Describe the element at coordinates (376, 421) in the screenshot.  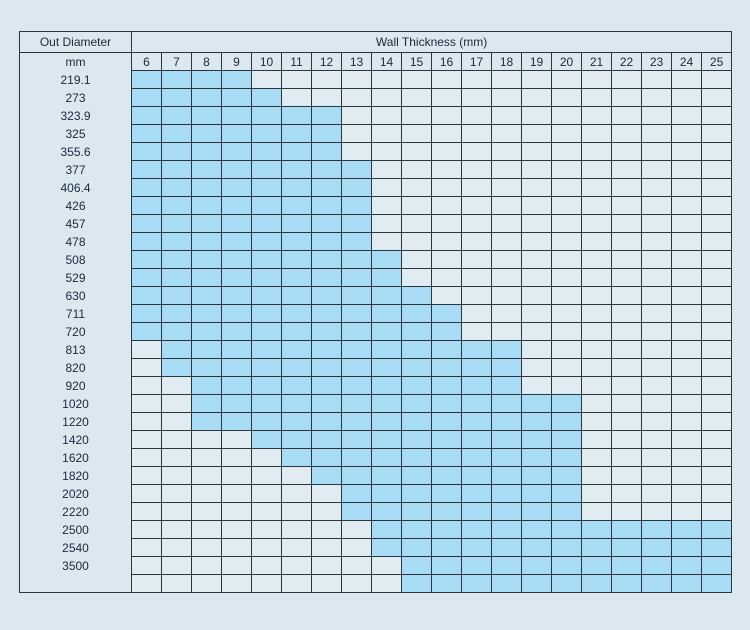
I see `table-row: 1220` at that location.